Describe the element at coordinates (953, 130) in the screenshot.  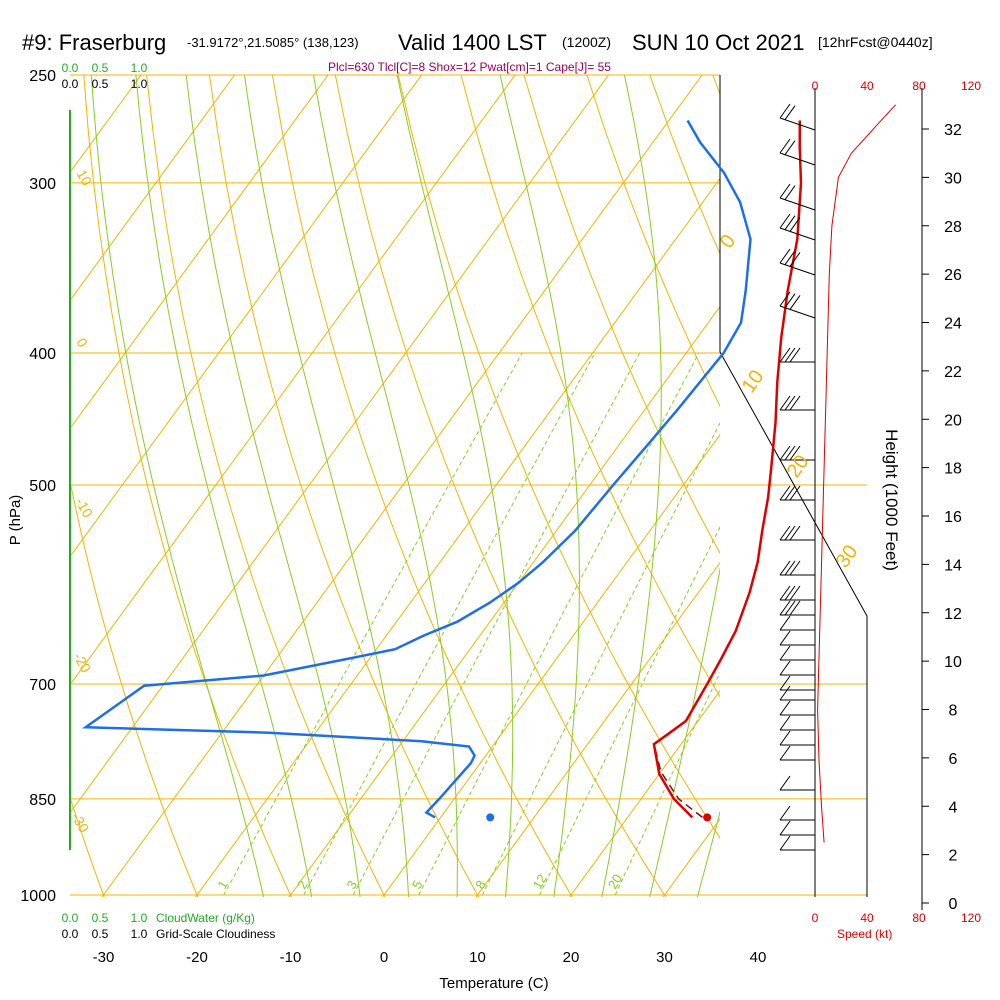
I see `height-tick-label: 32` at that location.